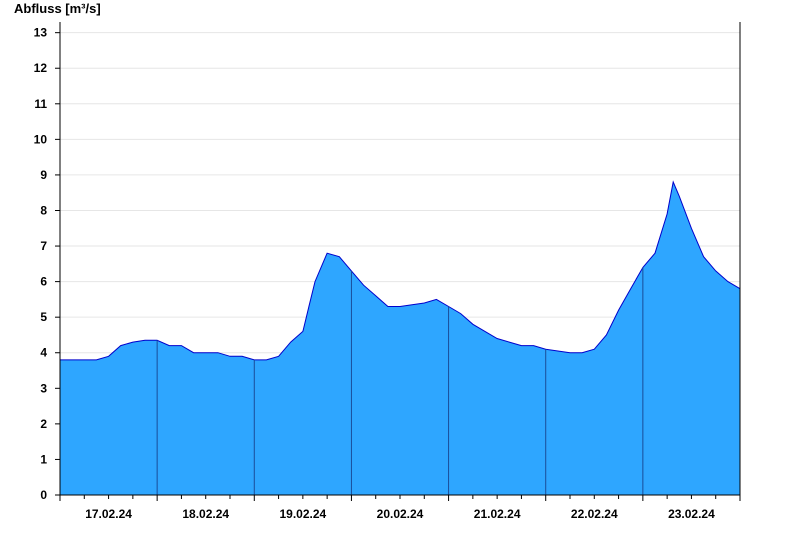  I want to click on y-tick-label: 8, so click(43, 210).